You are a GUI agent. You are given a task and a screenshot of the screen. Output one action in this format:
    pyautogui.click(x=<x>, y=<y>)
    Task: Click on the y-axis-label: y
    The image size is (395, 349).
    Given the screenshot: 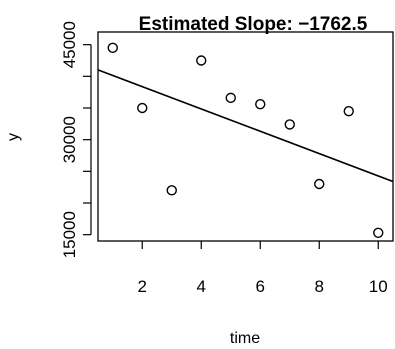 What is the action you would take?
    pyautogui.click(x=13, y=137)
    